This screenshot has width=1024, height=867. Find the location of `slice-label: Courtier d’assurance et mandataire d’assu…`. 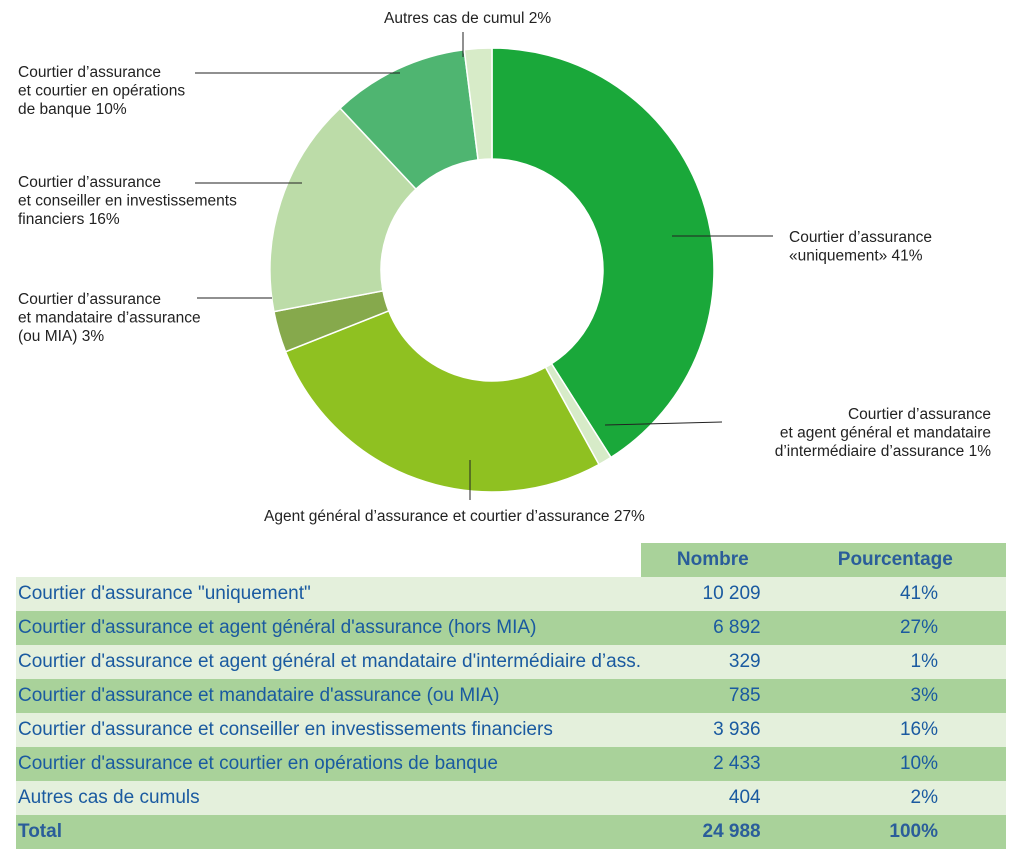

slice-label: Courtier d’assurance et mandataire d’assu… is located at coordinates (109, 318).